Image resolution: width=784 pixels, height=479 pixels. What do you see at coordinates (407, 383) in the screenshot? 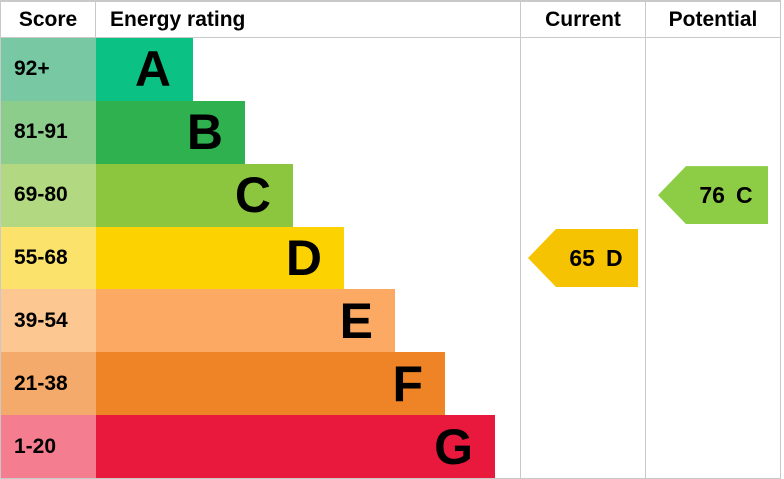
I see `rating-letter: F` at bounding box center [407, 383].